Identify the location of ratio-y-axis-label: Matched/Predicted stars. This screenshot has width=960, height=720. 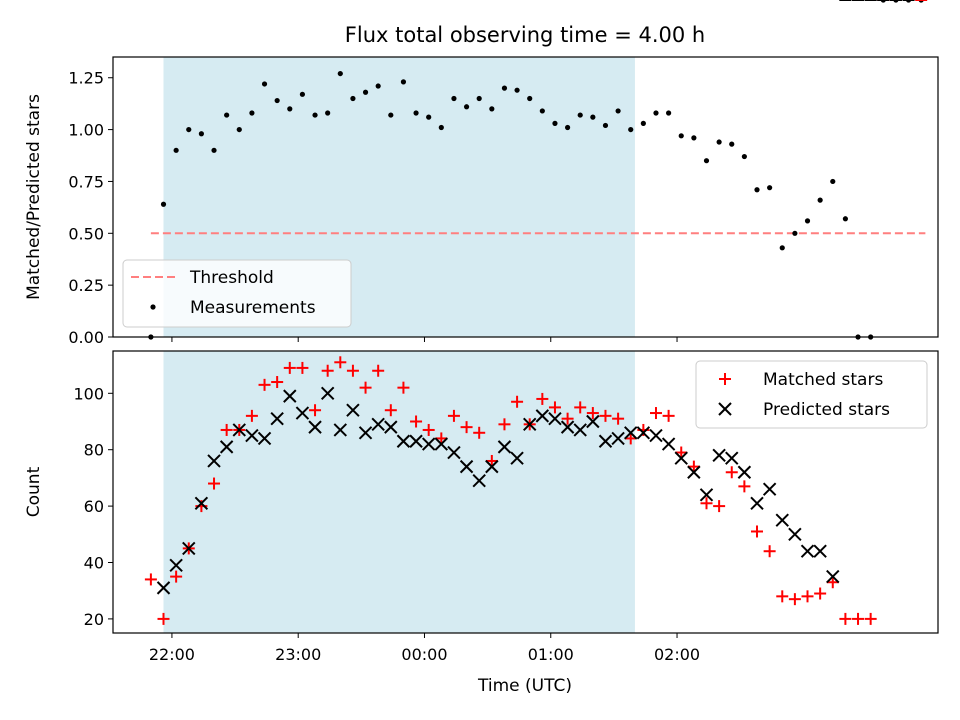
(34, 197).